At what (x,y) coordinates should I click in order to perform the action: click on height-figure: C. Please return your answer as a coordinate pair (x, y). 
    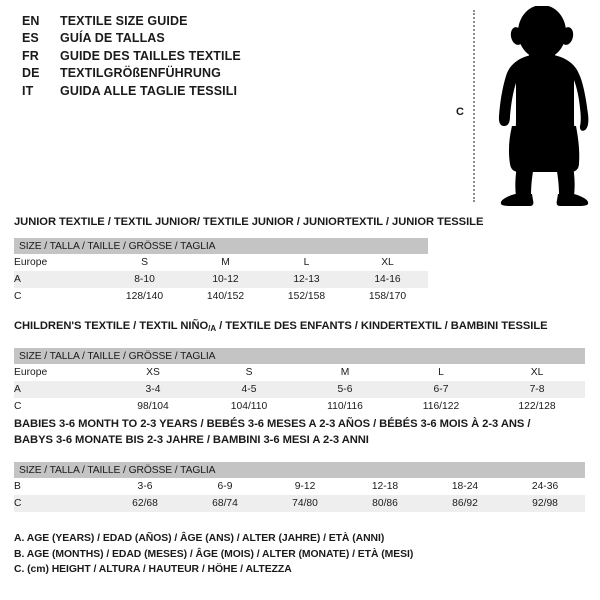
    Looking at the image, I should click on (520, 106).